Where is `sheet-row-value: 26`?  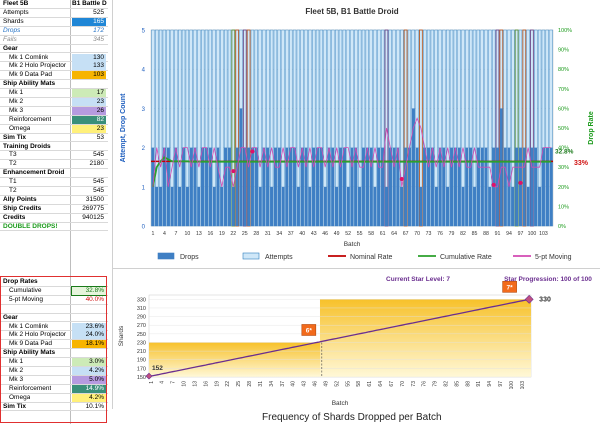 sheet-row-value: 26 is located at coordinates (89, 110).